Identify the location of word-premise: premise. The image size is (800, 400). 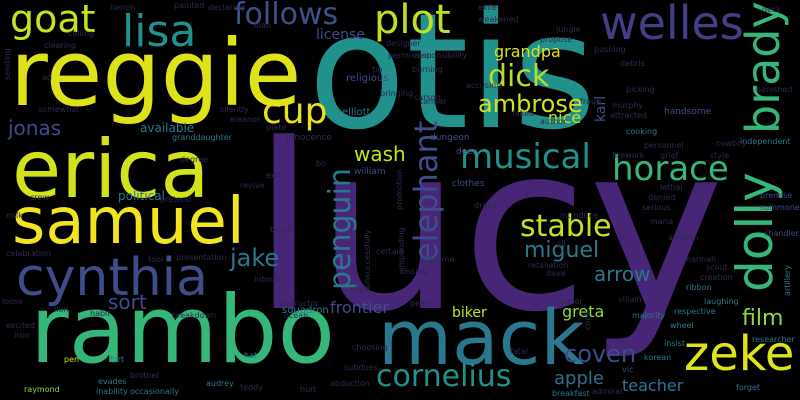
(776, 195).